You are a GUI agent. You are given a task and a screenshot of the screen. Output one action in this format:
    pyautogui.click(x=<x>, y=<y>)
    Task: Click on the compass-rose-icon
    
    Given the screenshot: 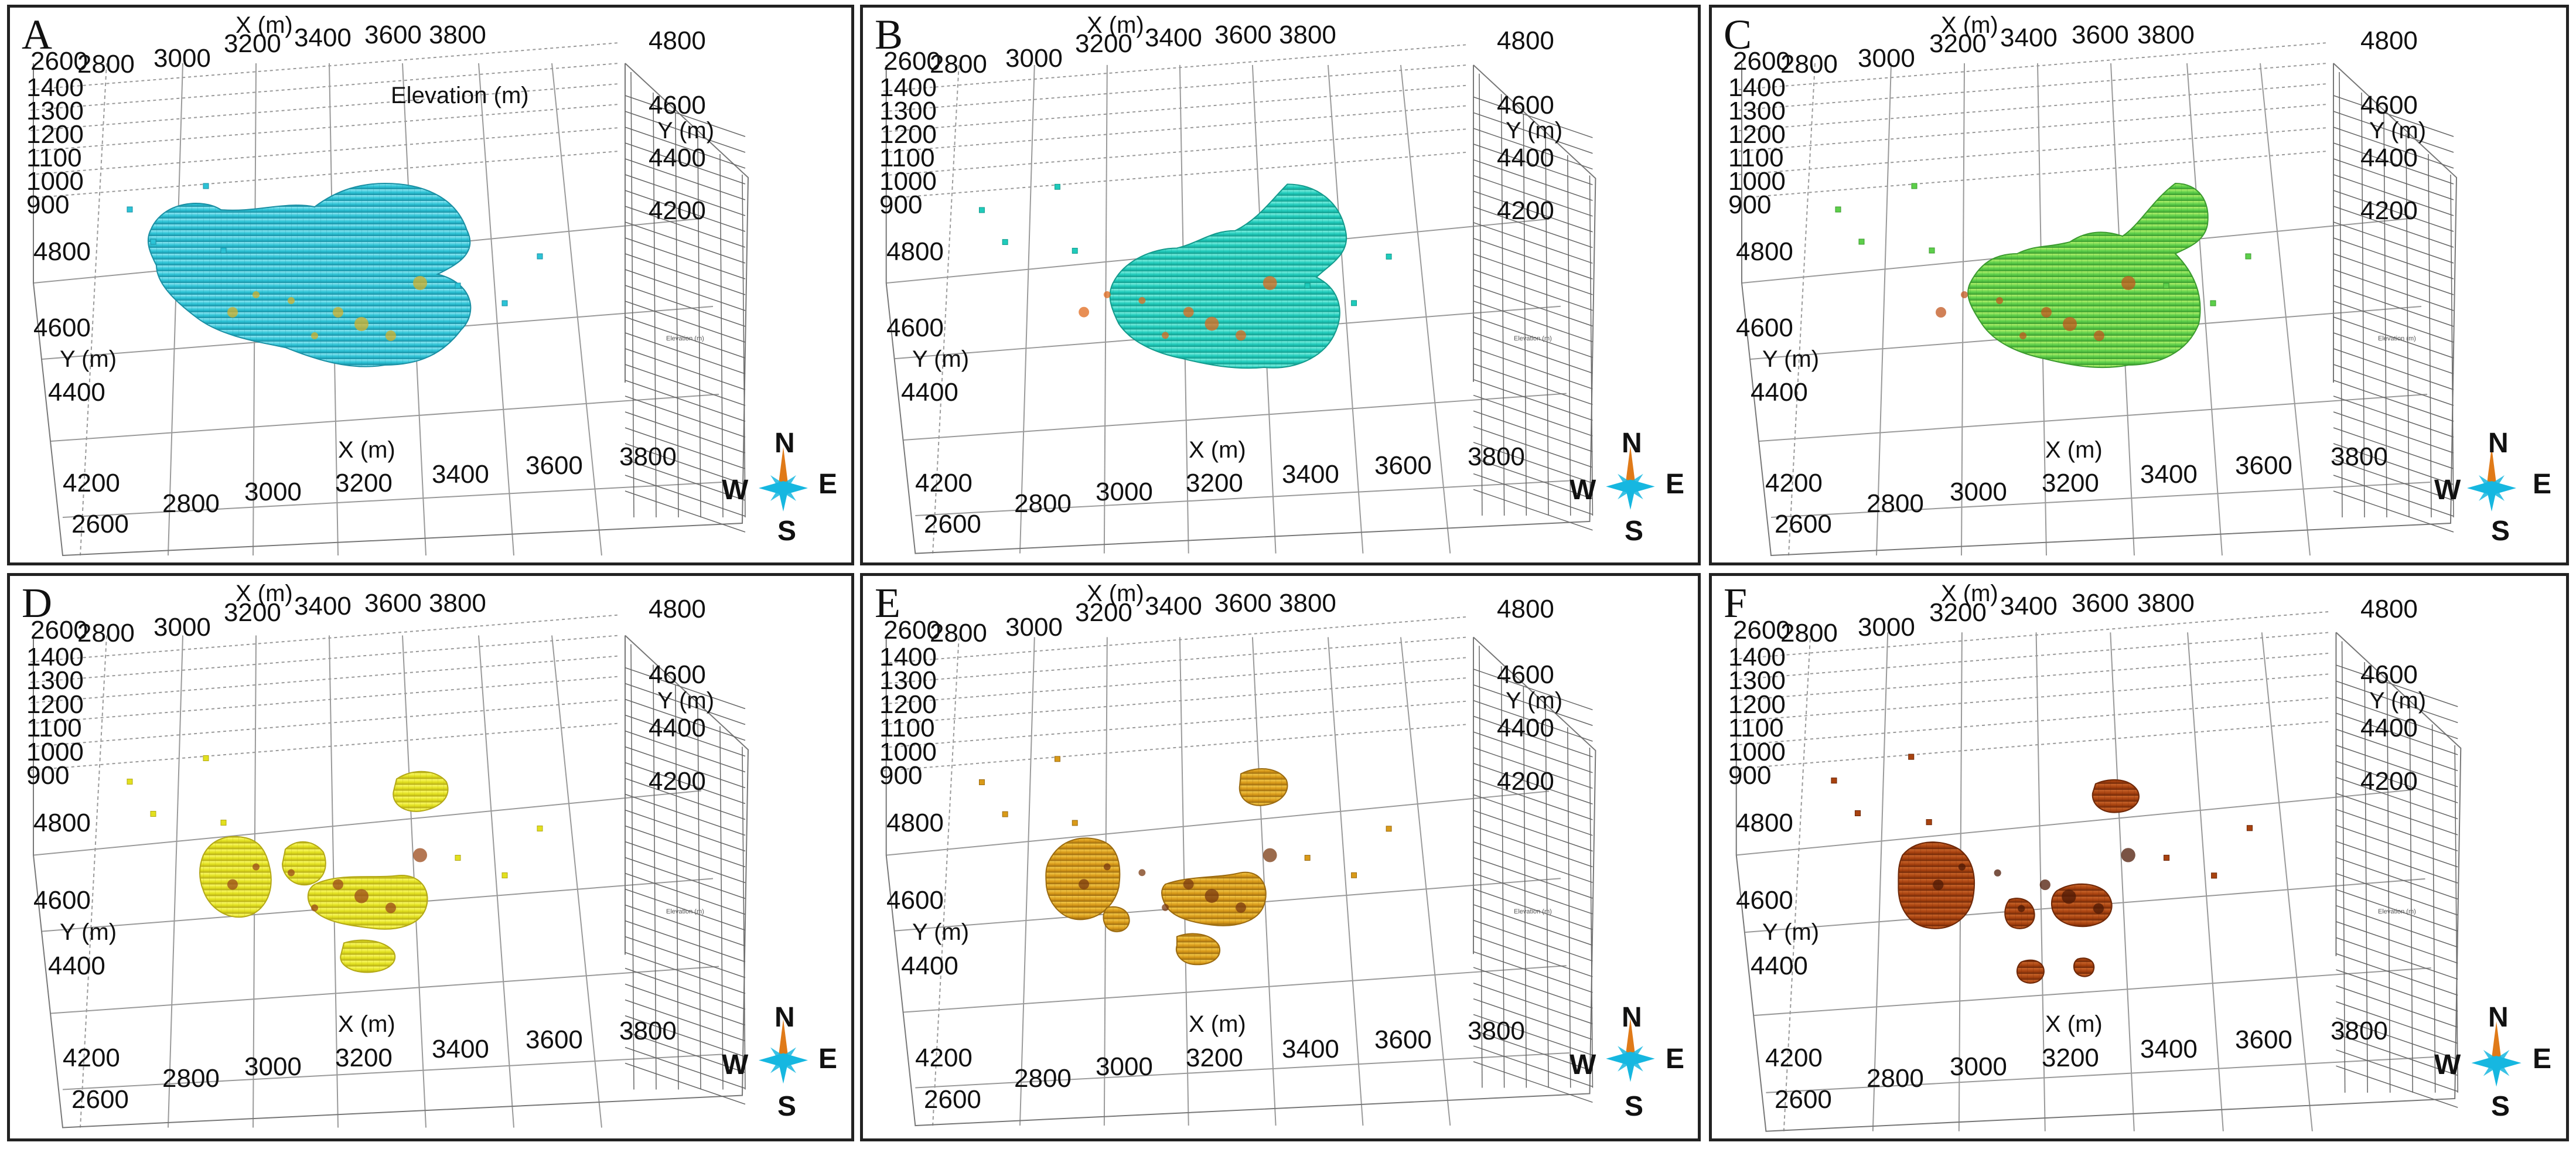 What is the action you would take?
    pyautogui.click(x=2491, y=479)
    